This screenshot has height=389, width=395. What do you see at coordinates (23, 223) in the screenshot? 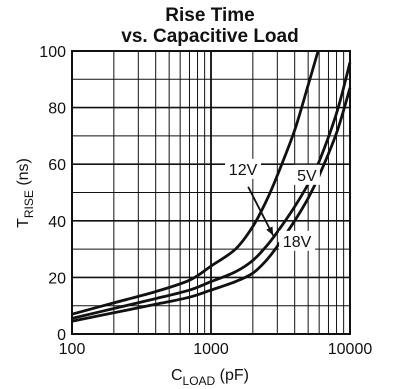
I see `y-axis-label-main: T` at bounding box center [23, 223].